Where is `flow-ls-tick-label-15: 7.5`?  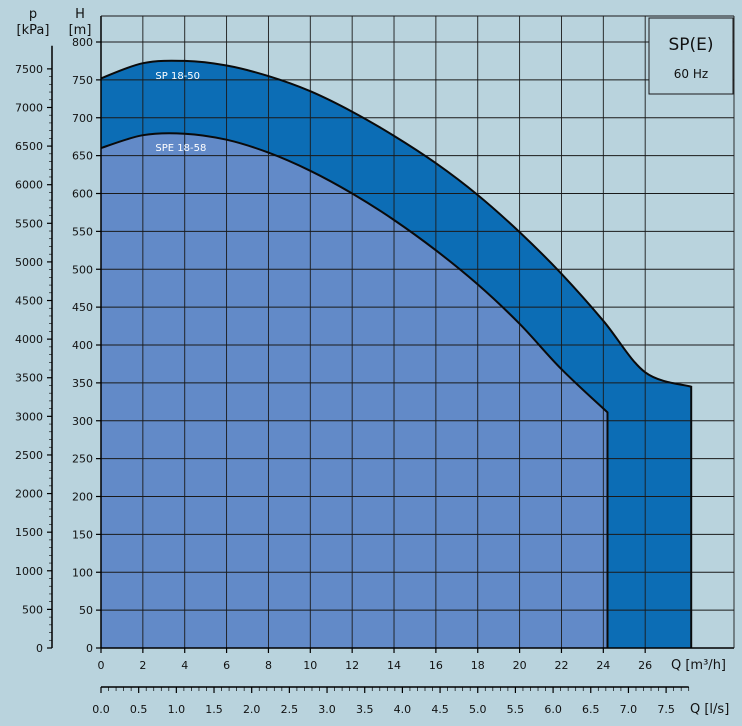
flow-ls-tick-label-15: 7.5 is located at coordinates (666, 709).